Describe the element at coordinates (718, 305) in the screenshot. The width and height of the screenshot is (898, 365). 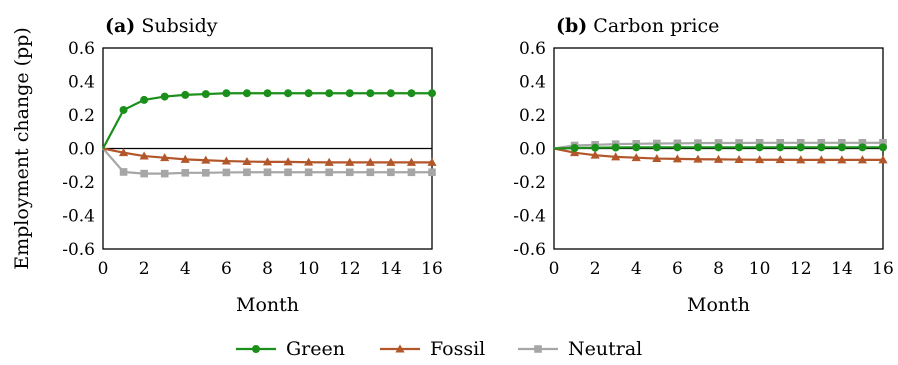
I see `x-axis-label: Month` at that location.